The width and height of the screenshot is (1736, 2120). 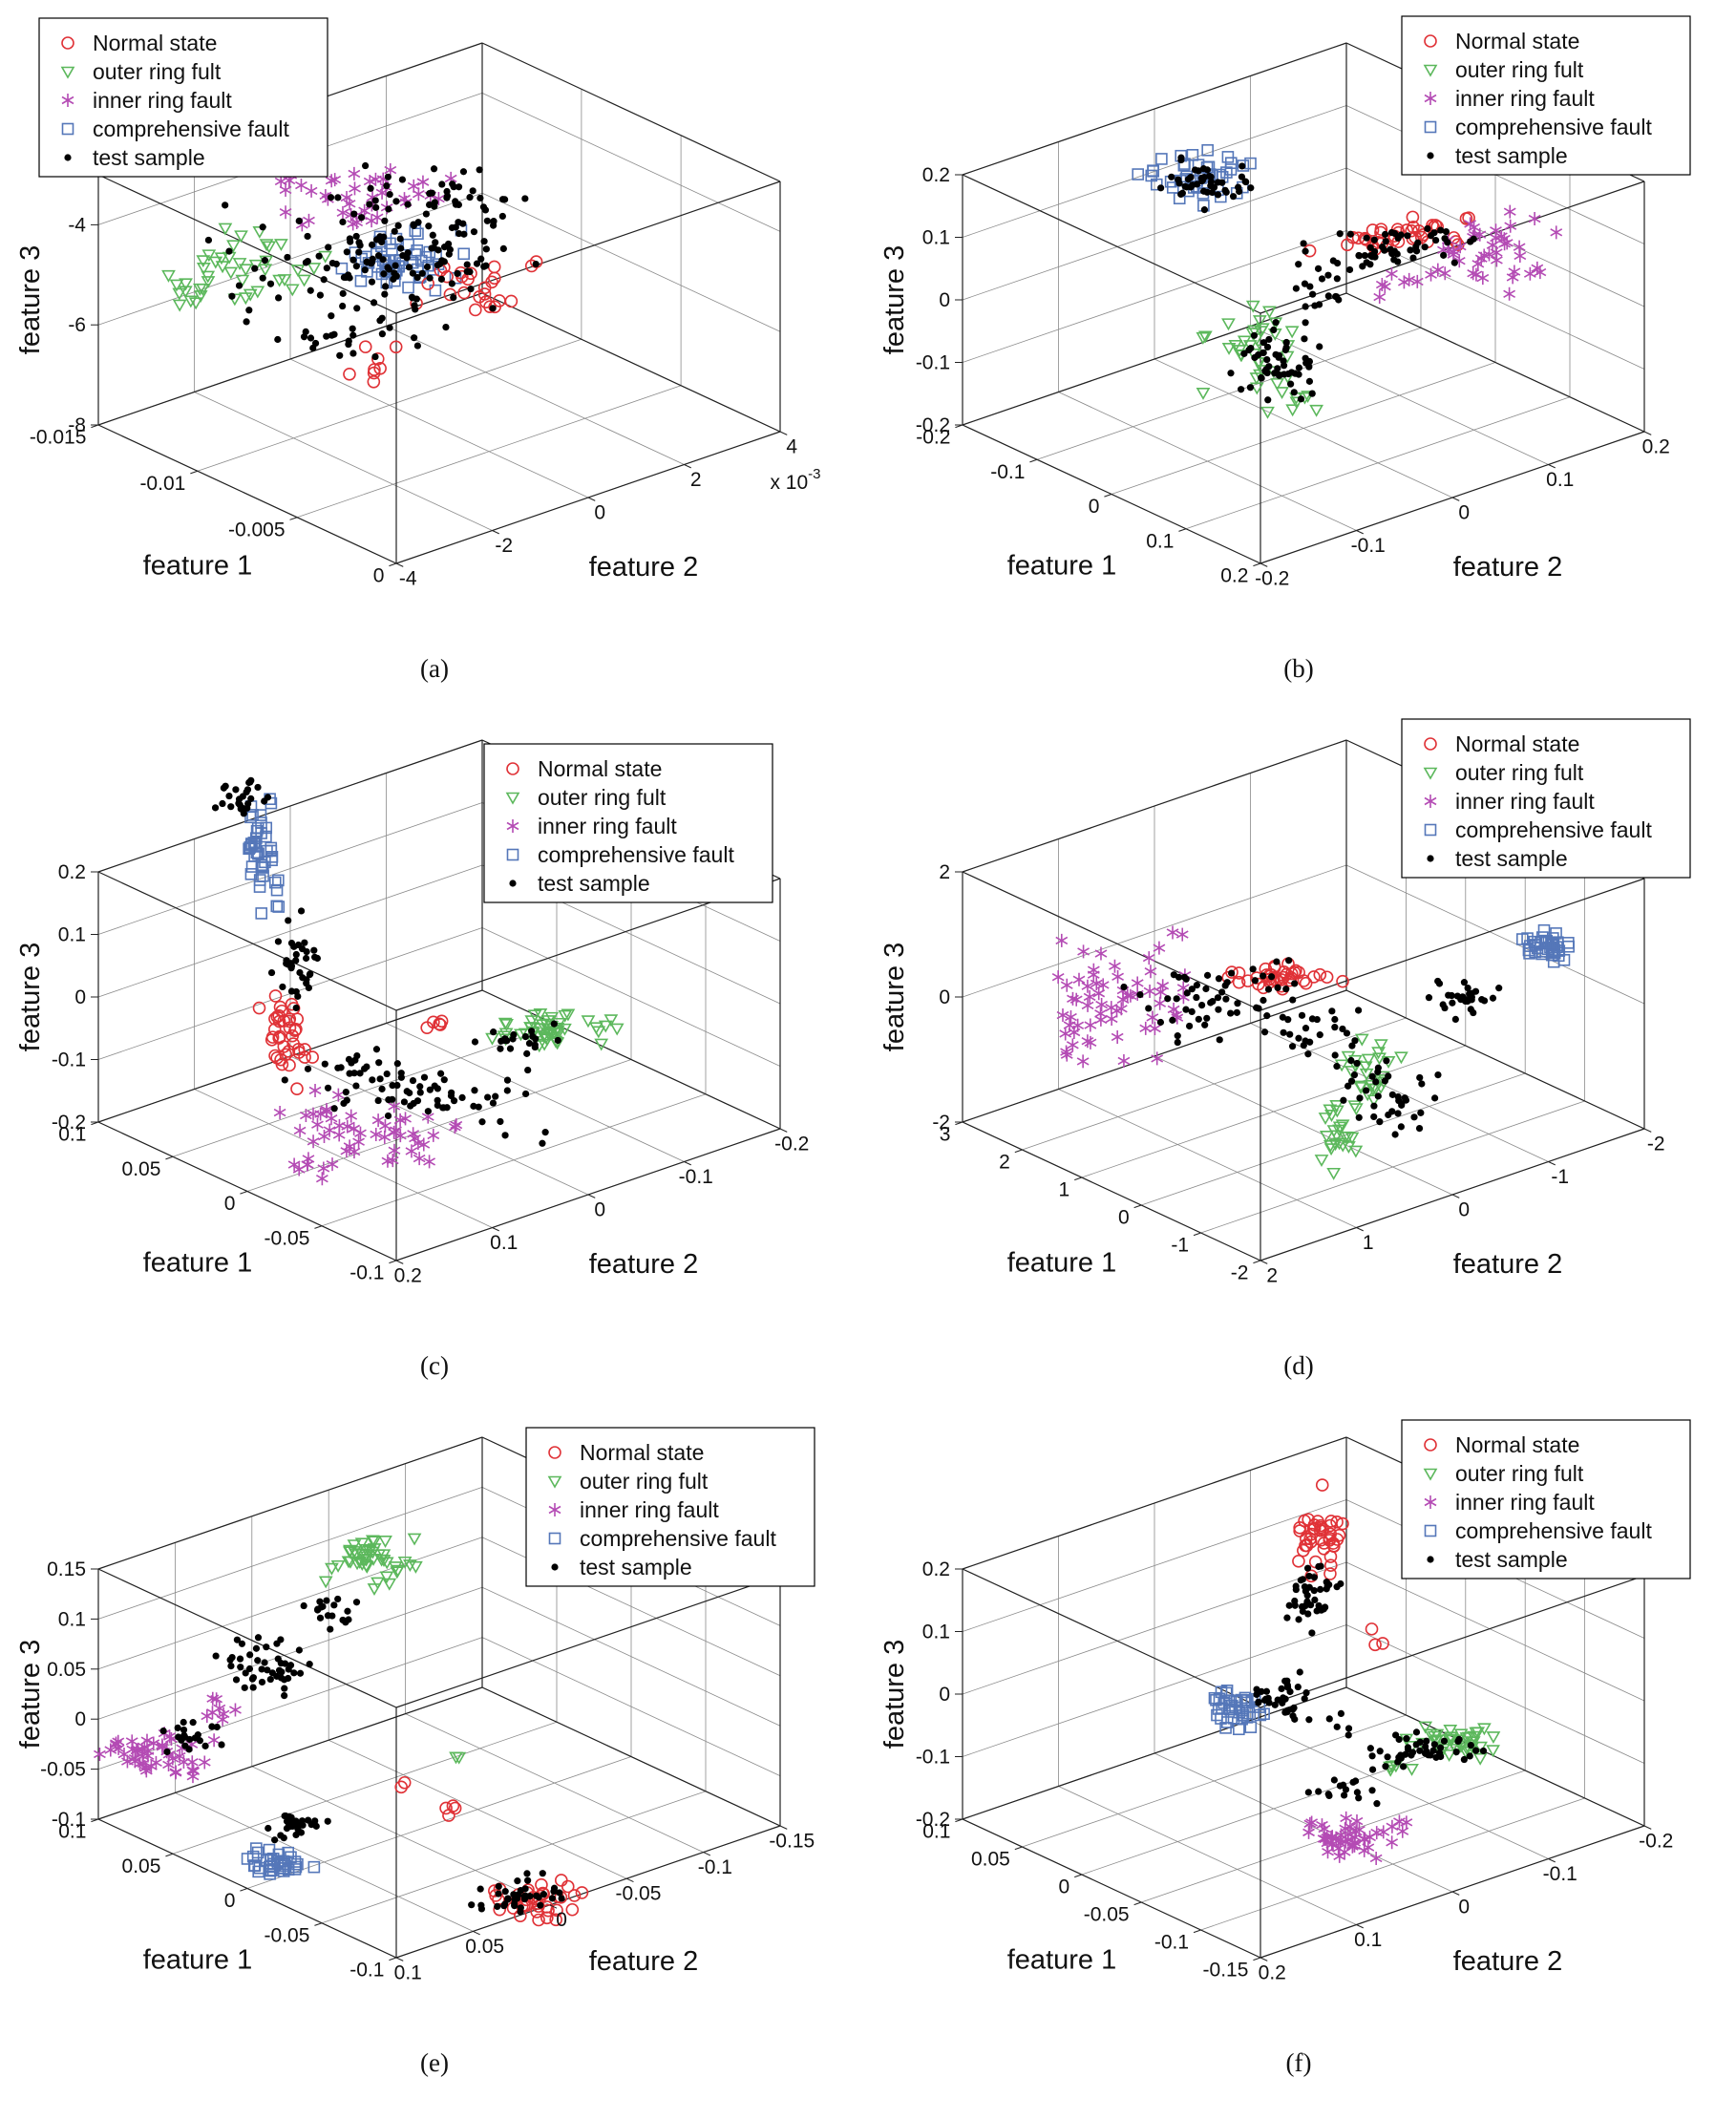 I want to click on svg-text: Normal state, so click(x=600, y=769).